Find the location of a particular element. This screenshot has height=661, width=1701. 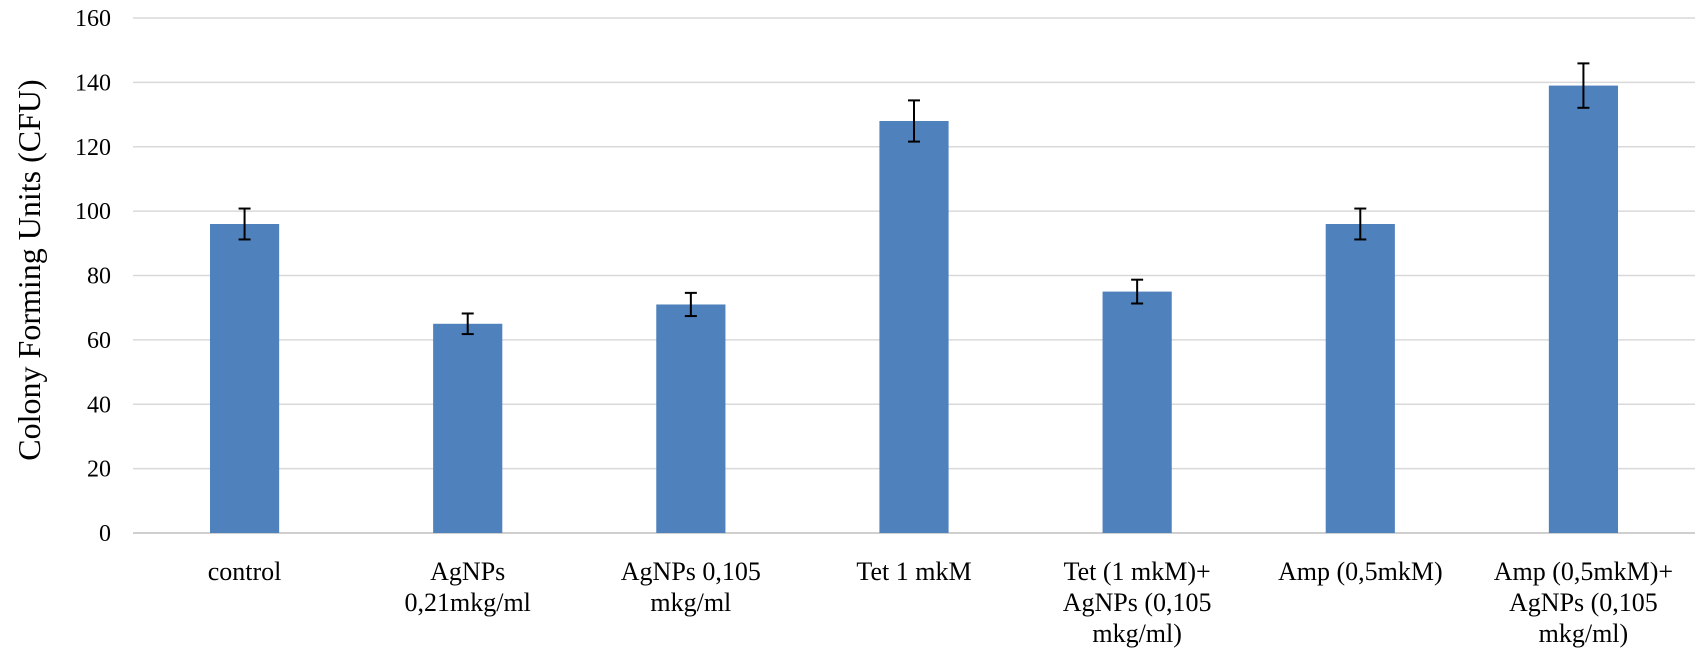

x-category-label-line: 0,21mkg/ml is located at coordinates (468, 602).